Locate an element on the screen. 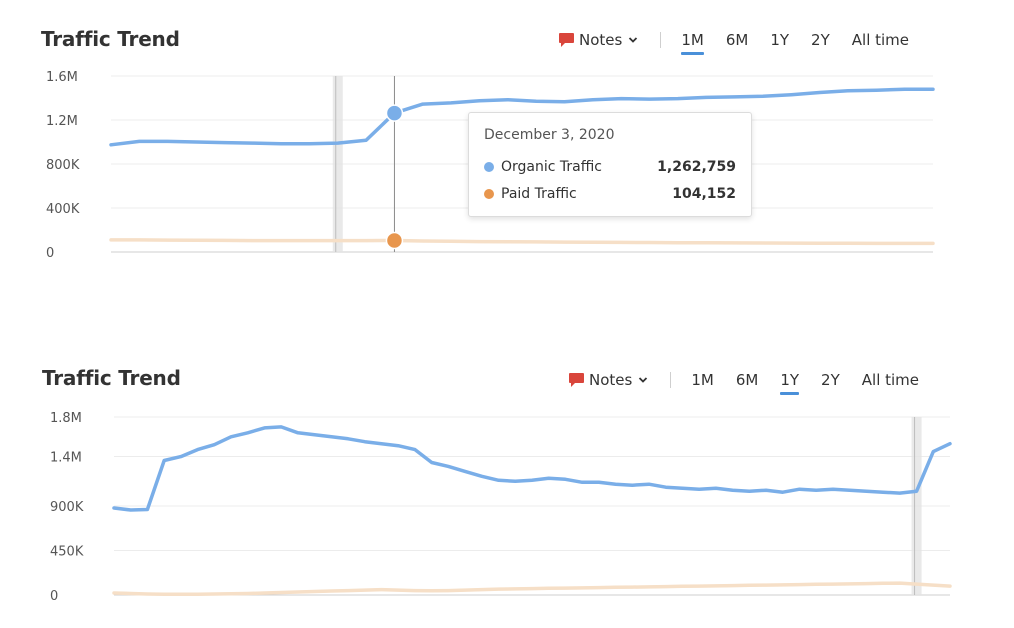  paid-dot-icon is located at coordinates (489, 193).